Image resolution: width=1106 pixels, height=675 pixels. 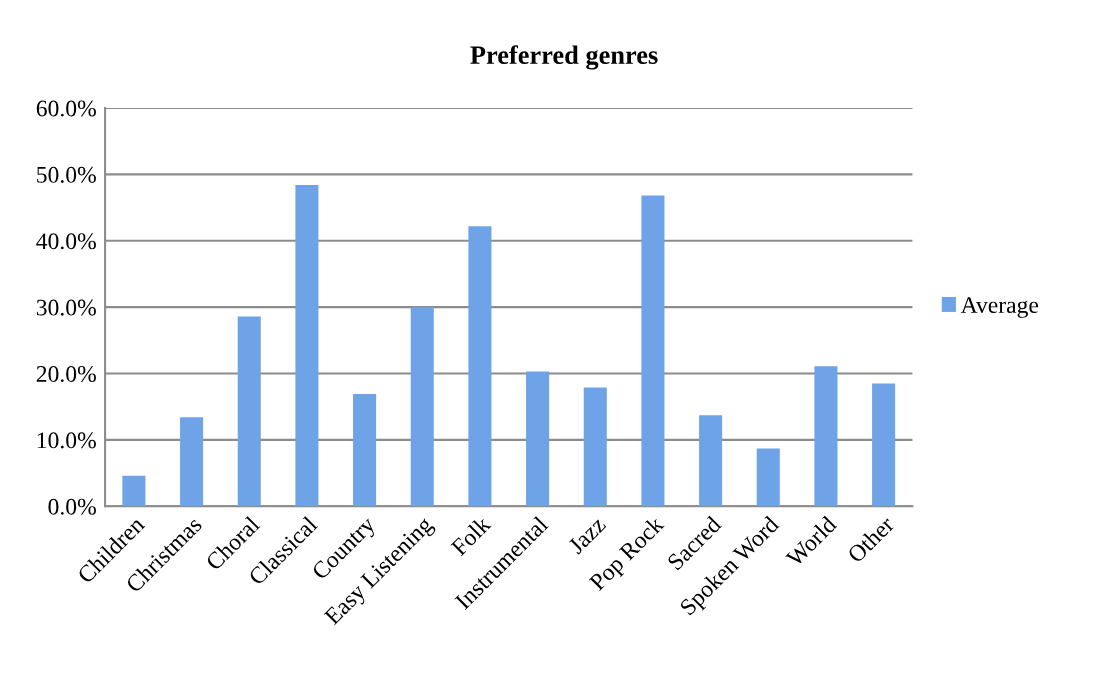 I want to click on legend-label: Average, so click(x=999, y=307).